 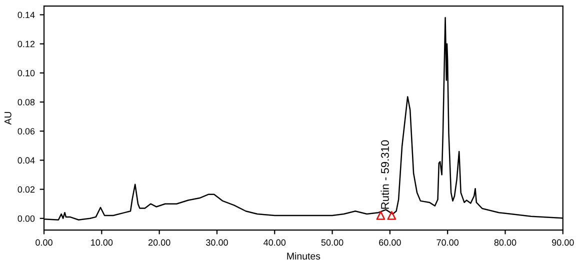 I want to click on annotation: Rutin - 59.310, so click(x=384, y=174).